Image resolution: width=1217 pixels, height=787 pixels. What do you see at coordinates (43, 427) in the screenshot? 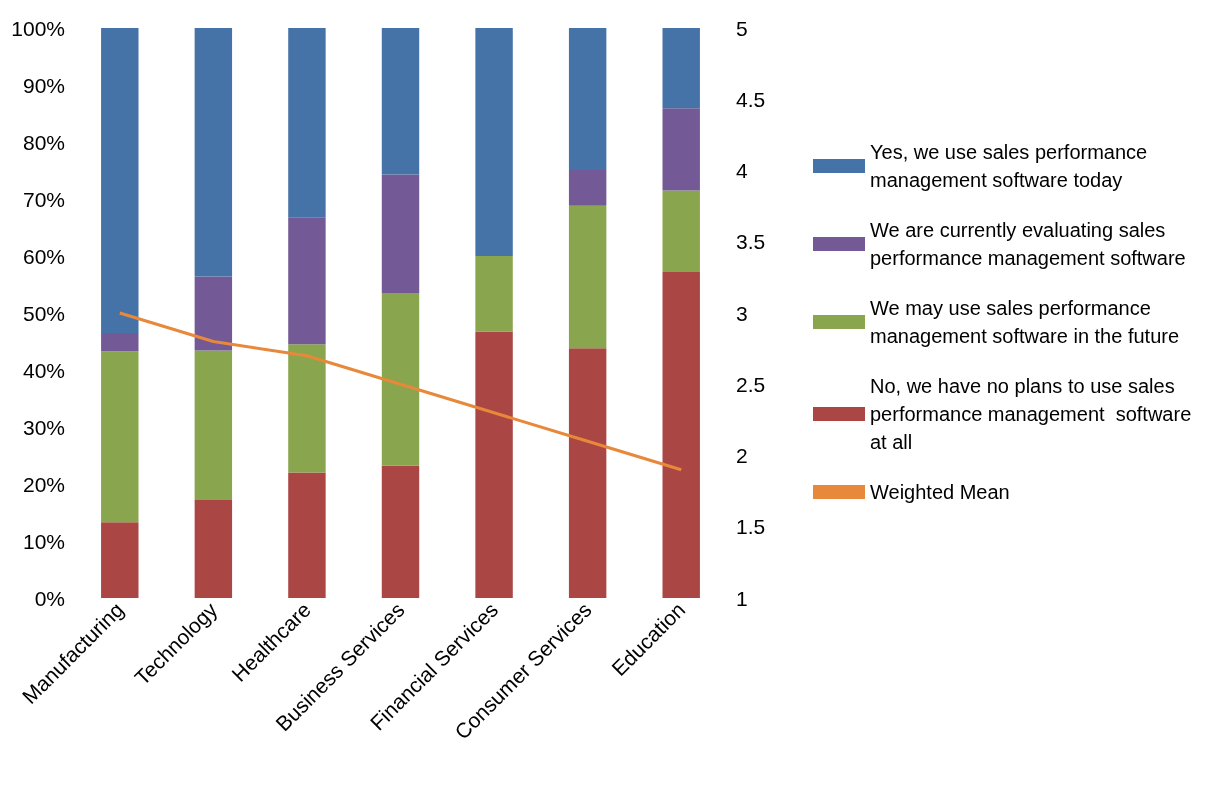
I see `y-tick-label: 30%` at bounding box center [43, 427].